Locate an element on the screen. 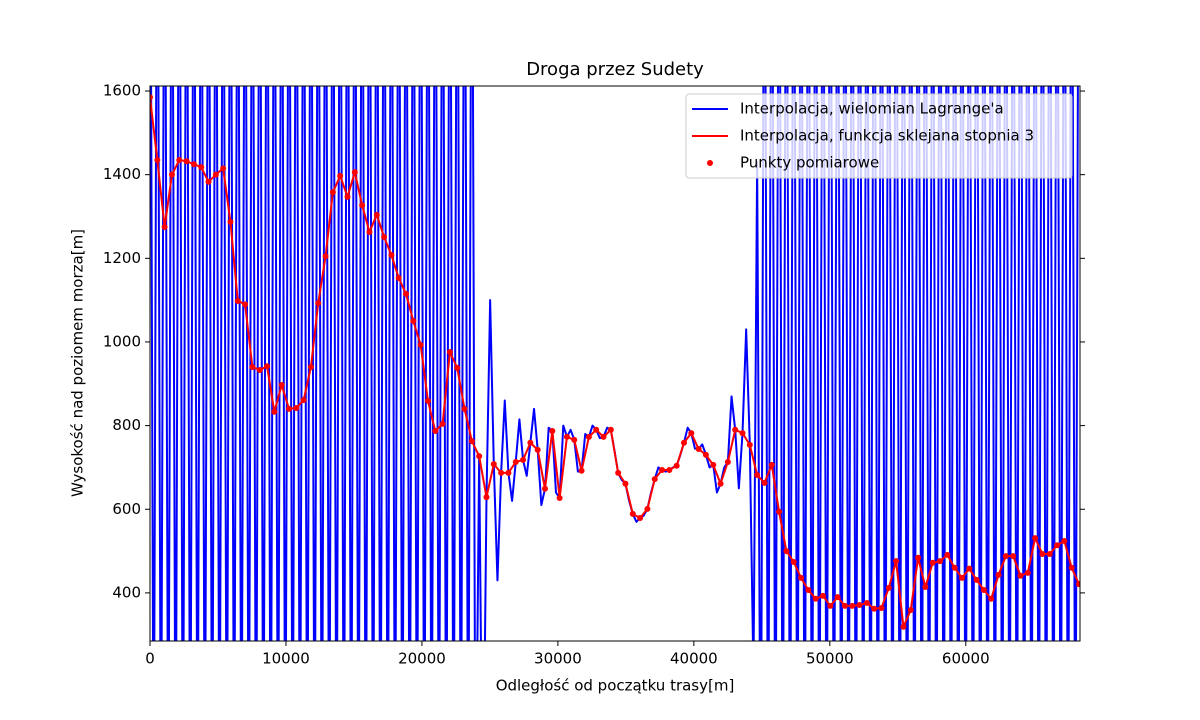  x-tick-label: 40000 is located at coordinates (694, 659).